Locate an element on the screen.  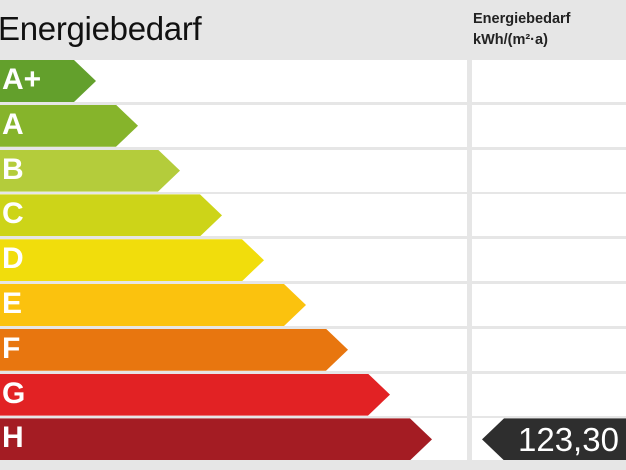
energy-class-label: G is located at coordinates (14, 393).